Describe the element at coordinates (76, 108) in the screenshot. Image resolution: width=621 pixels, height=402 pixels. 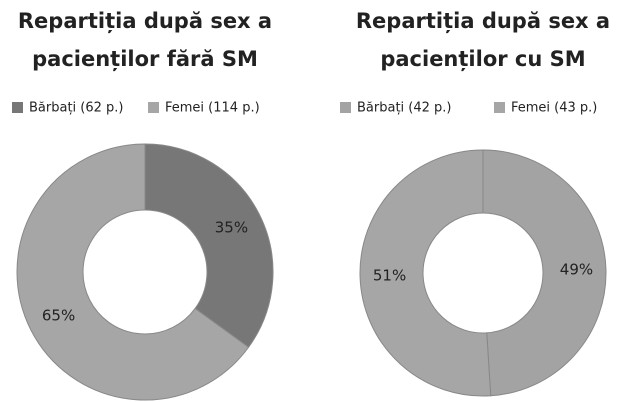
I see `legend-label: Bărbați (62 p.)` at that location.